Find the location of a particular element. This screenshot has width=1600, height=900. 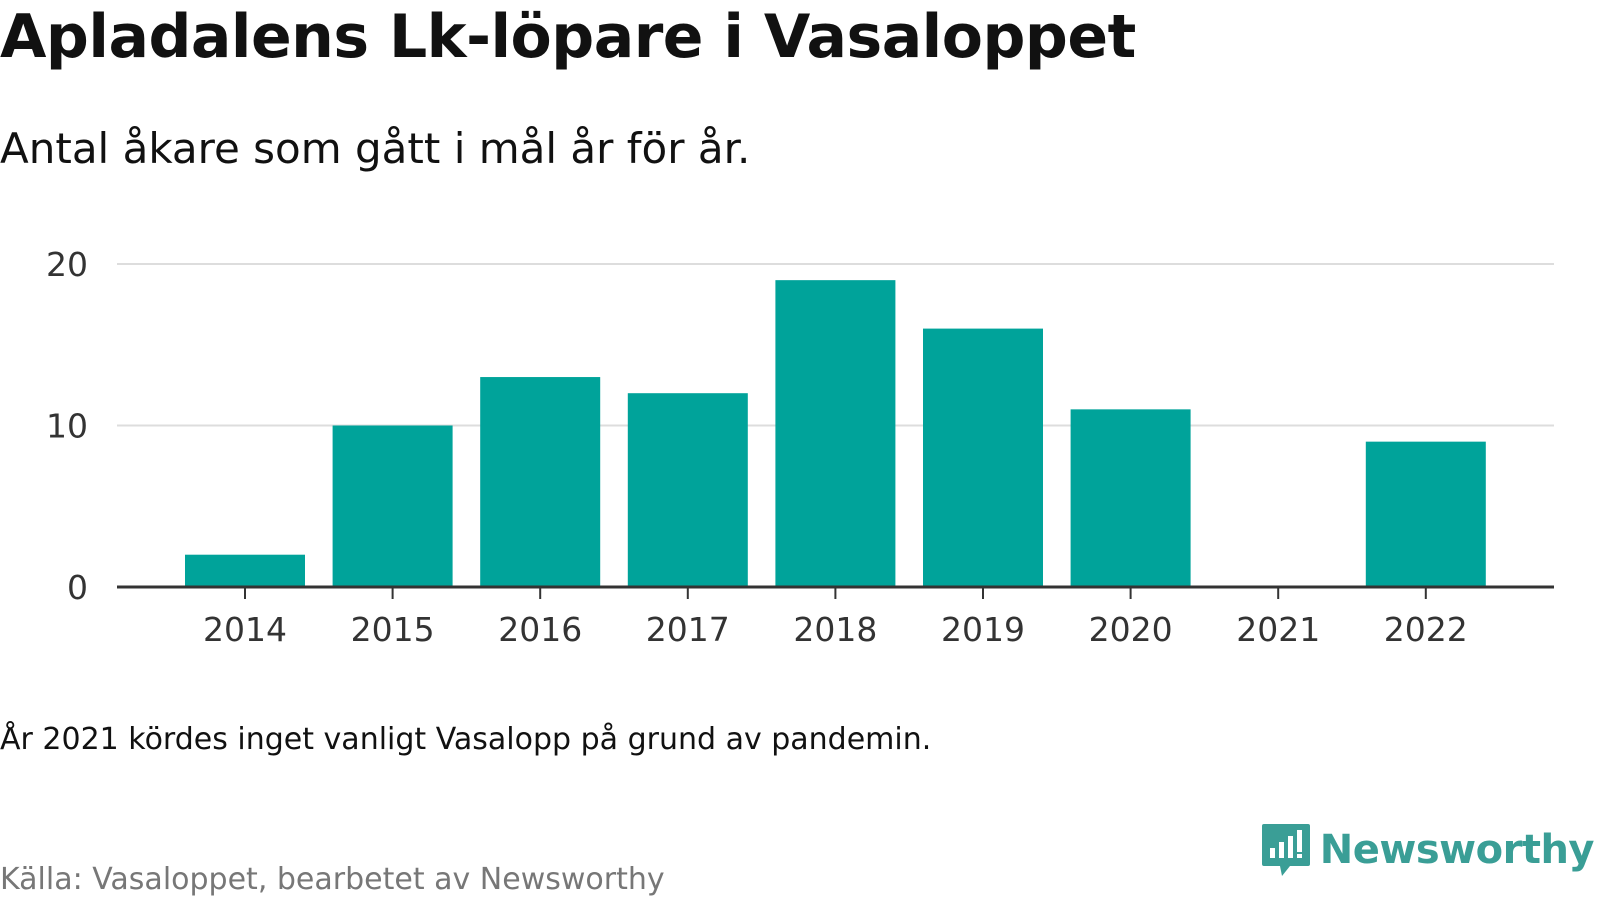

brand-logo: Newsworthy is located at coordinates (1427, 850).